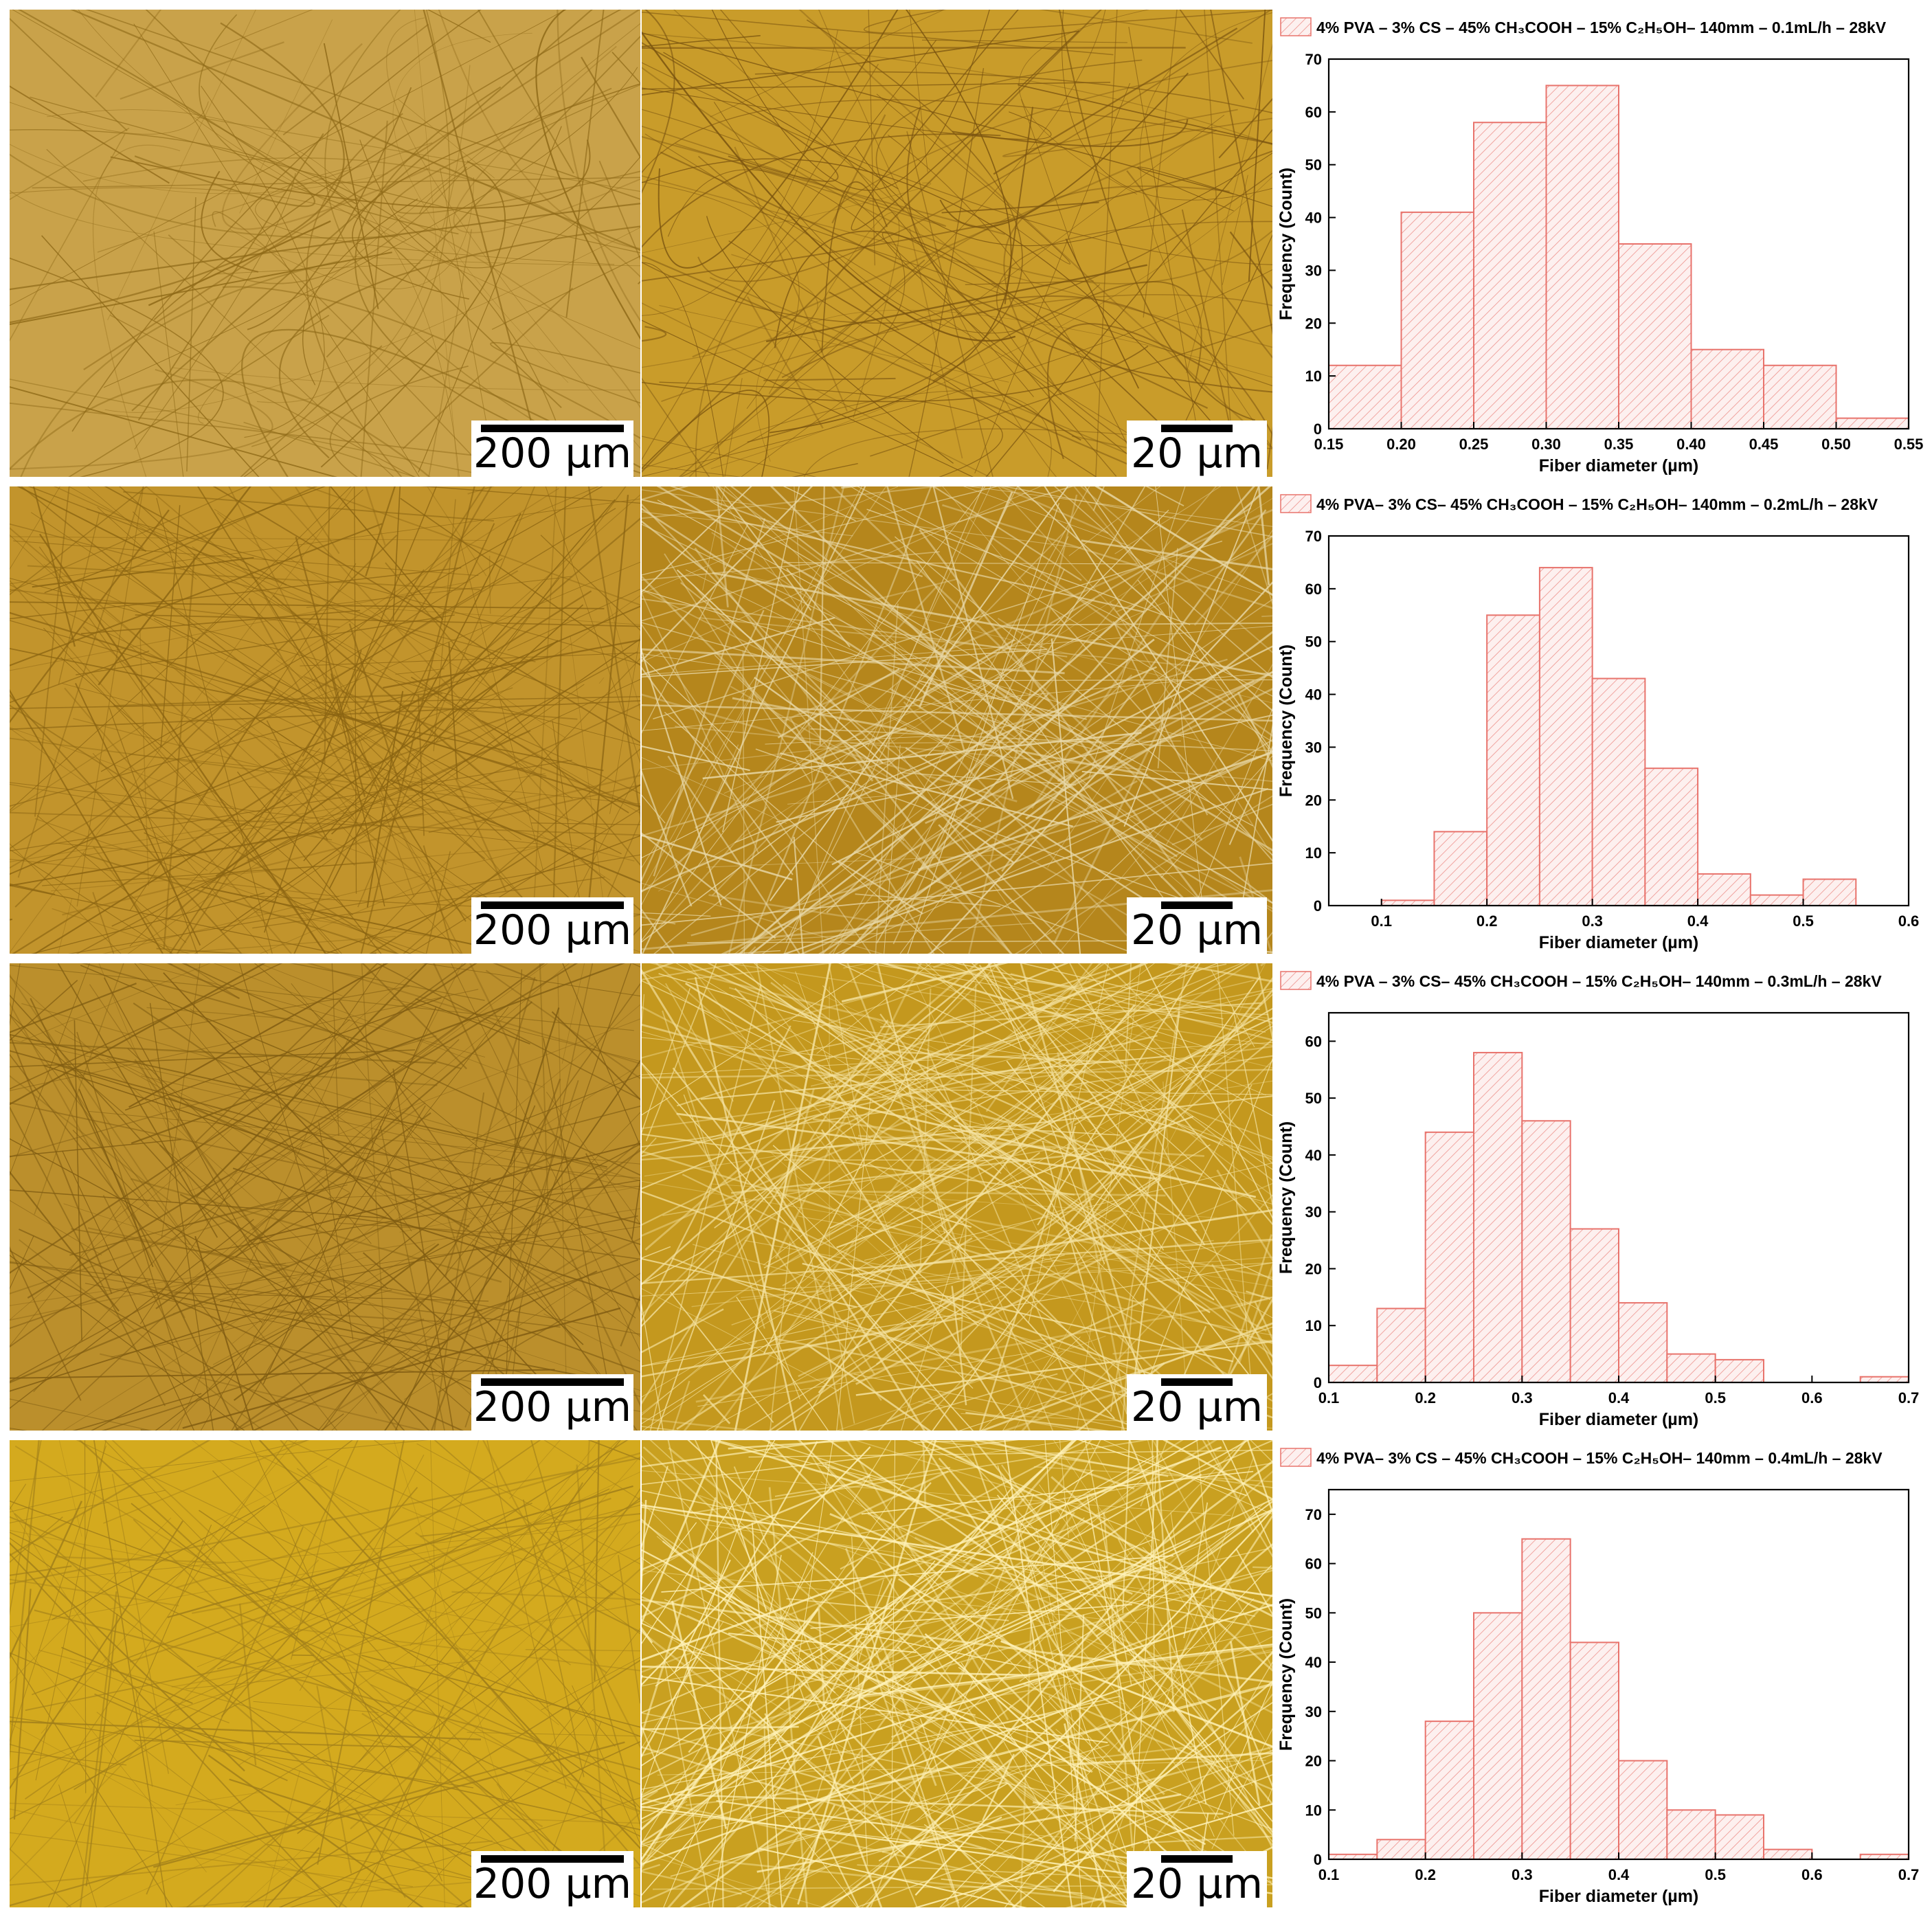 Image resolution: width=1932 pixels, height=1928 pixels. What do you see at coordinates (552, 1402) in the screenshot?
I see `scale-bar-200um-3: 200 µm` at bounding box center [552, 1402].